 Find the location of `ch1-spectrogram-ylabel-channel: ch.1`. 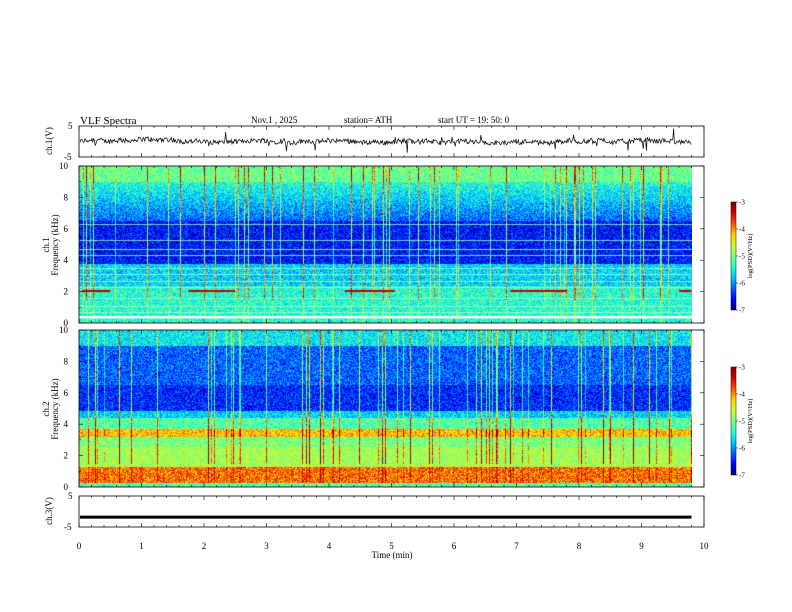

ch1-spectrogram-ylabel-channel: ch.1 is located at coordinates (46, 244).